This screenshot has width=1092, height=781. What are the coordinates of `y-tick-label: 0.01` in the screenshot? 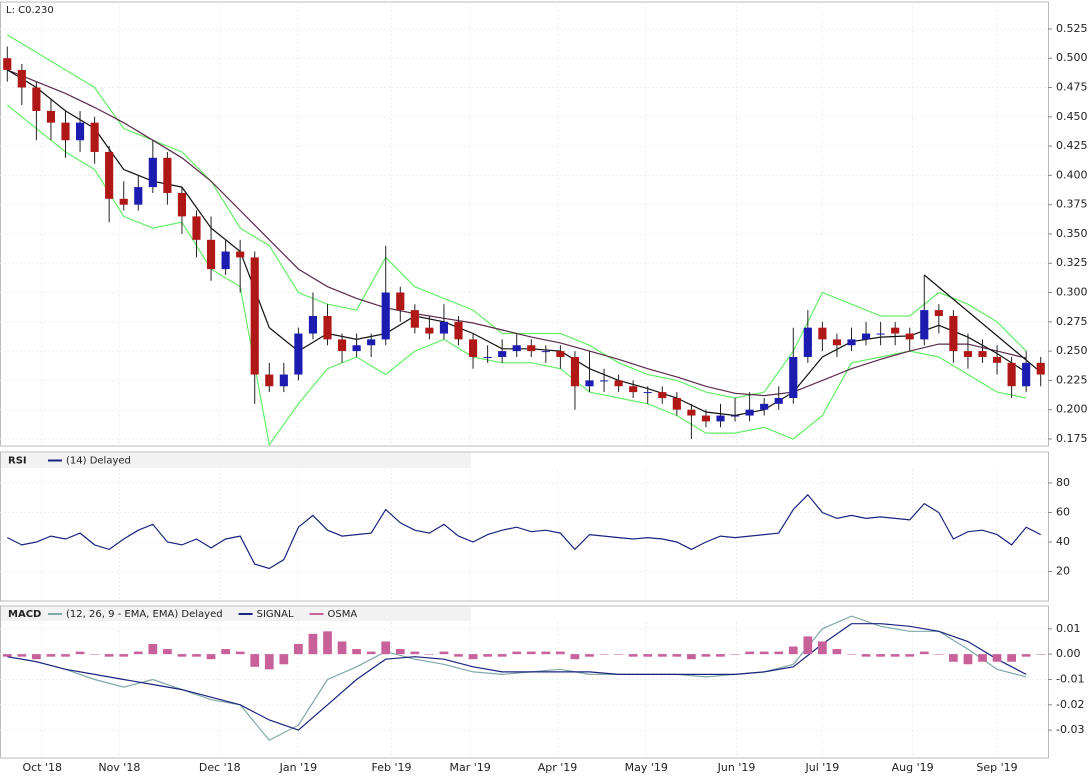 It's located at (1068, 628).